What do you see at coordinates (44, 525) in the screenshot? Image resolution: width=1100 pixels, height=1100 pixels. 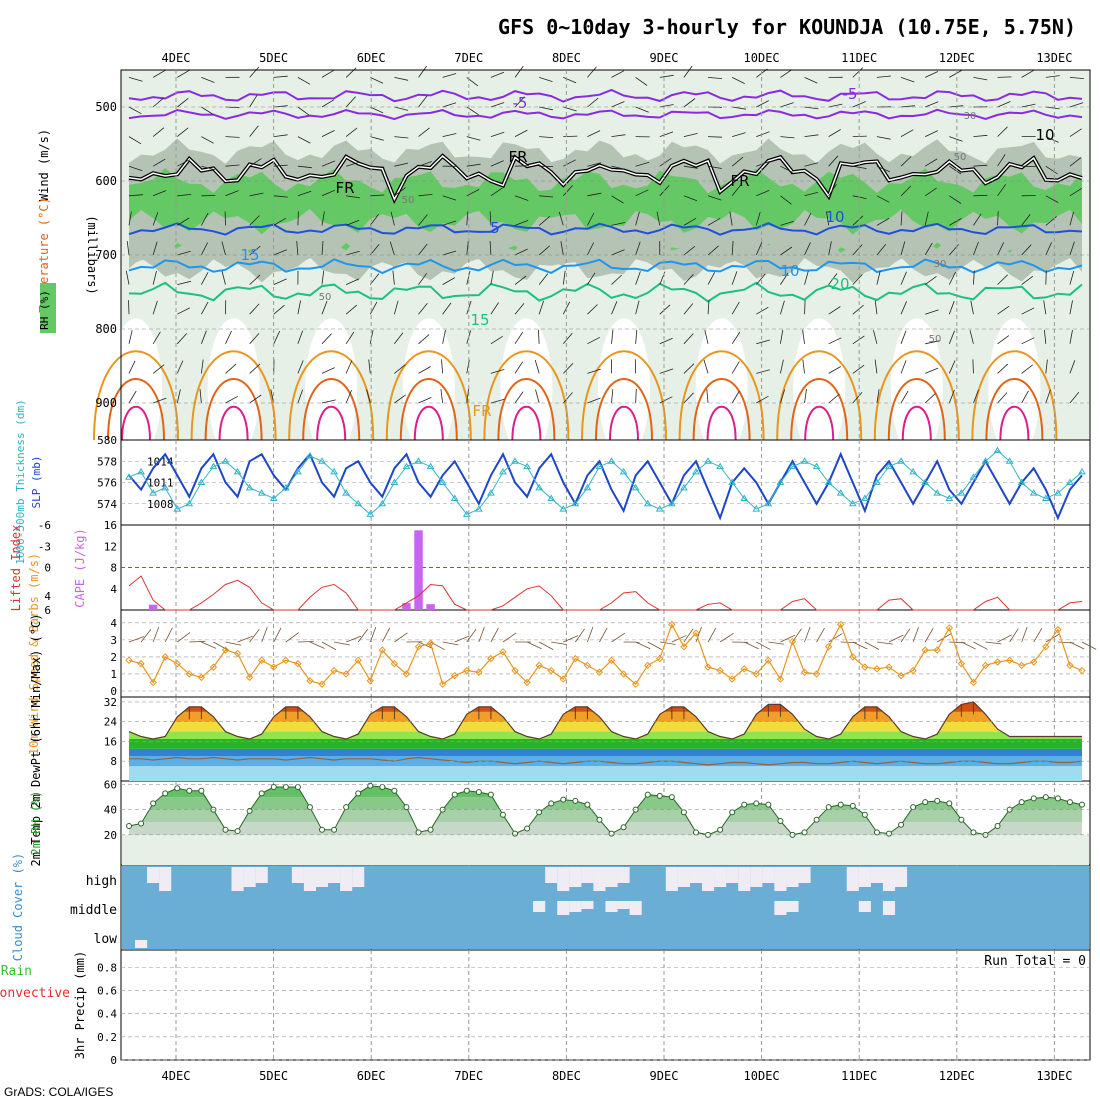 I see `y-tick-label: -6` at bounding box center [44, 525].